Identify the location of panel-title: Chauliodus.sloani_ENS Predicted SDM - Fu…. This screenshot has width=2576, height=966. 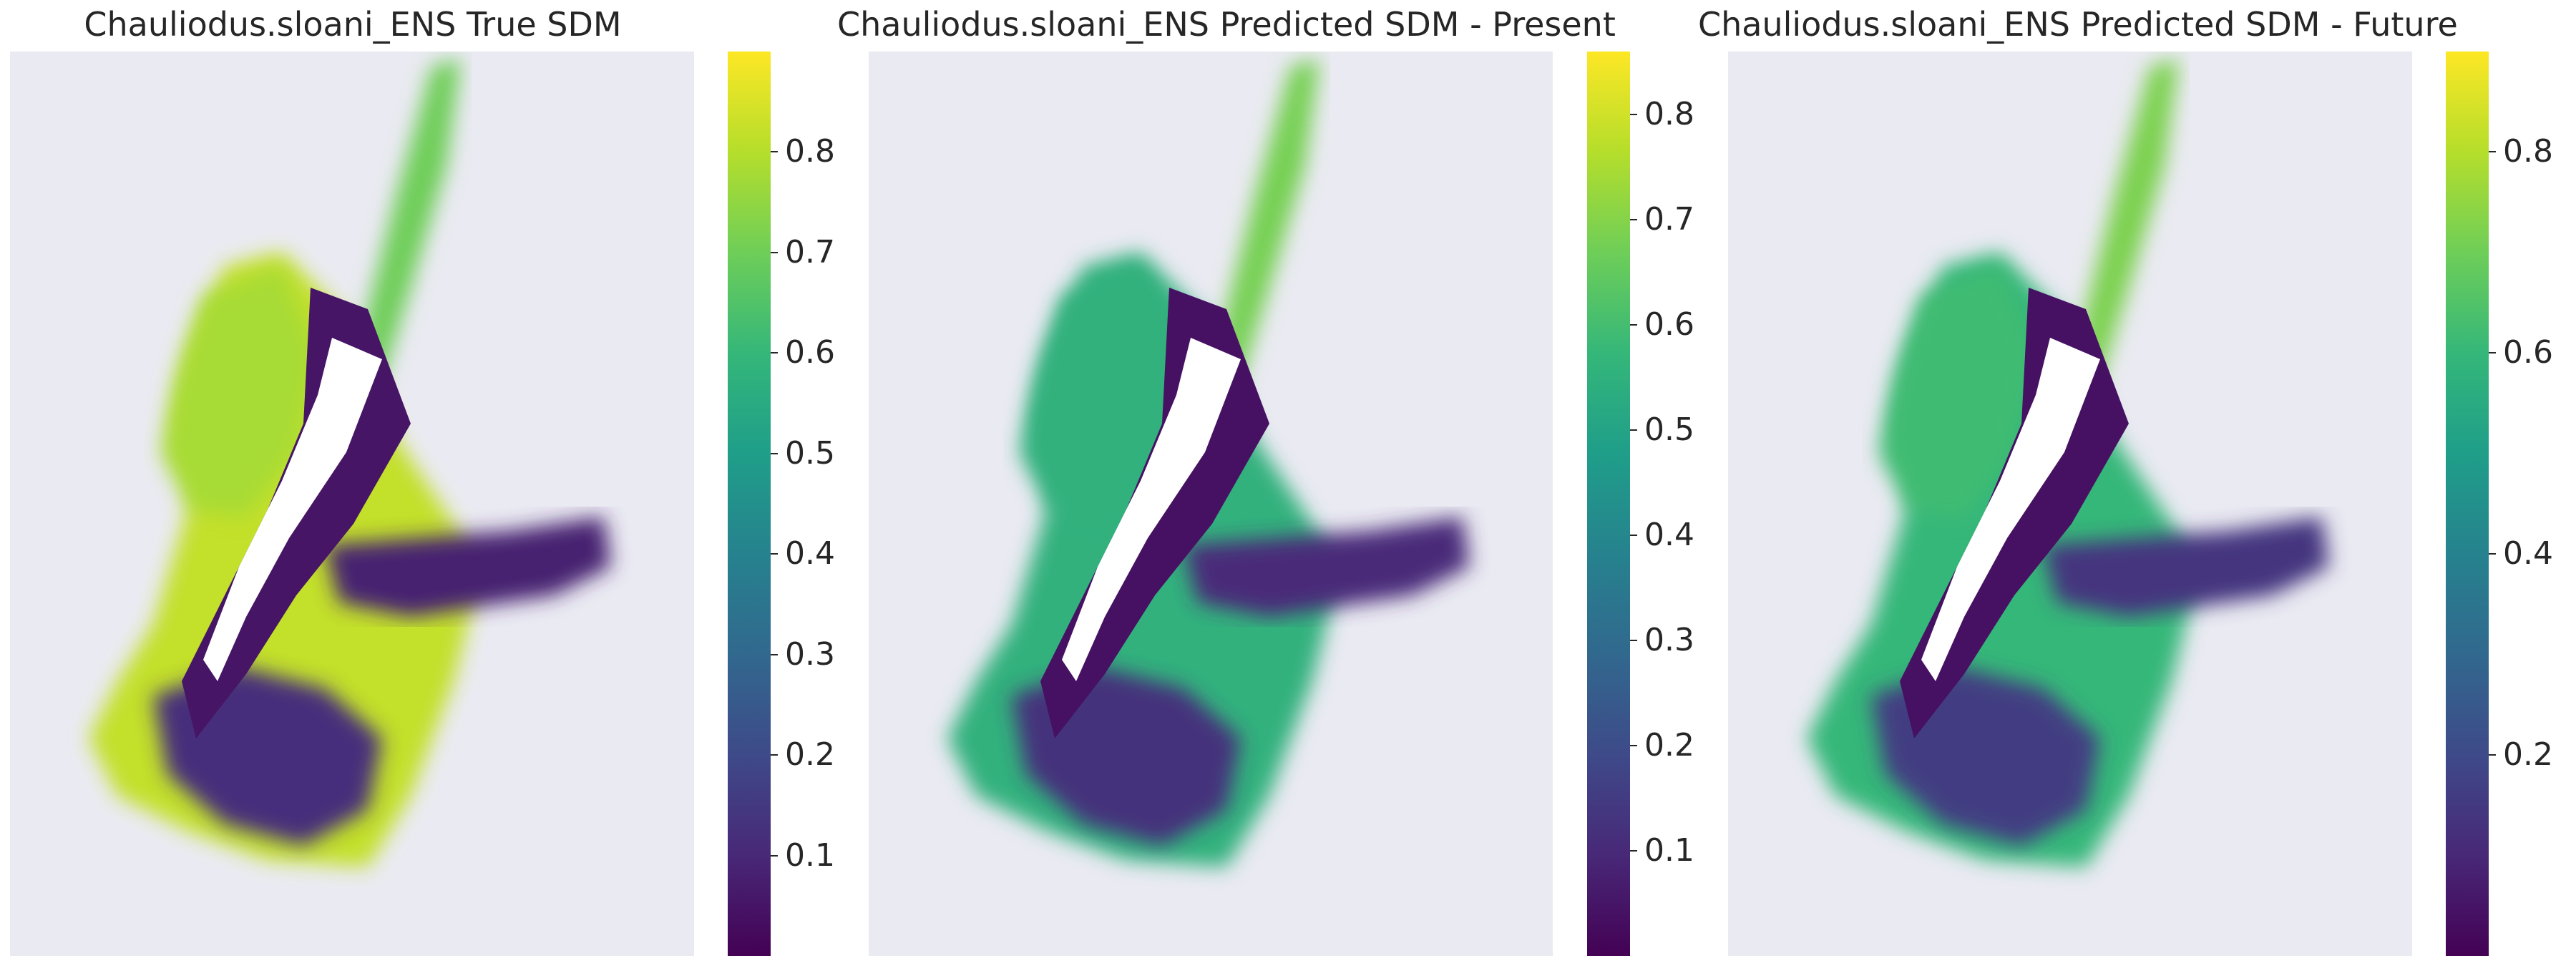
(2078, 24).